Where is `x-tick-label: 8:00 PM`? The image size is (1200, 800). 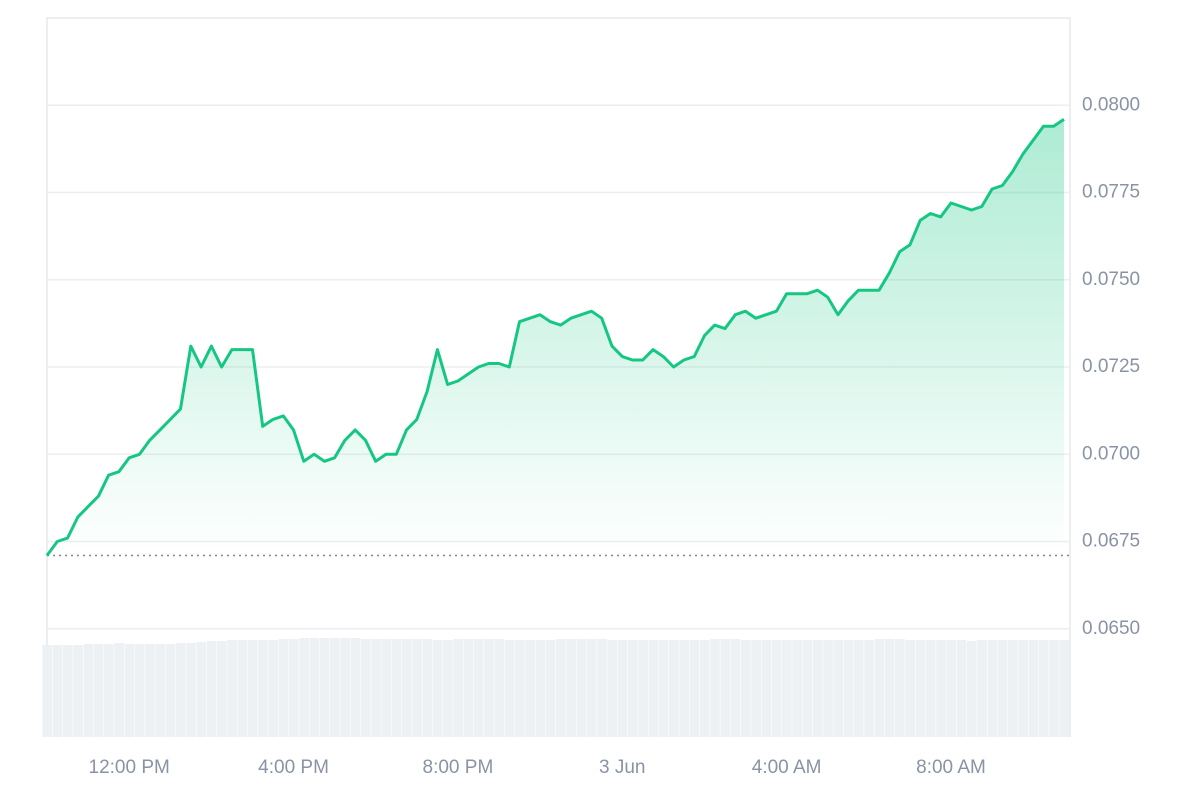
x-tick-label: 8:00 PM is located at coordinates (458, 767).